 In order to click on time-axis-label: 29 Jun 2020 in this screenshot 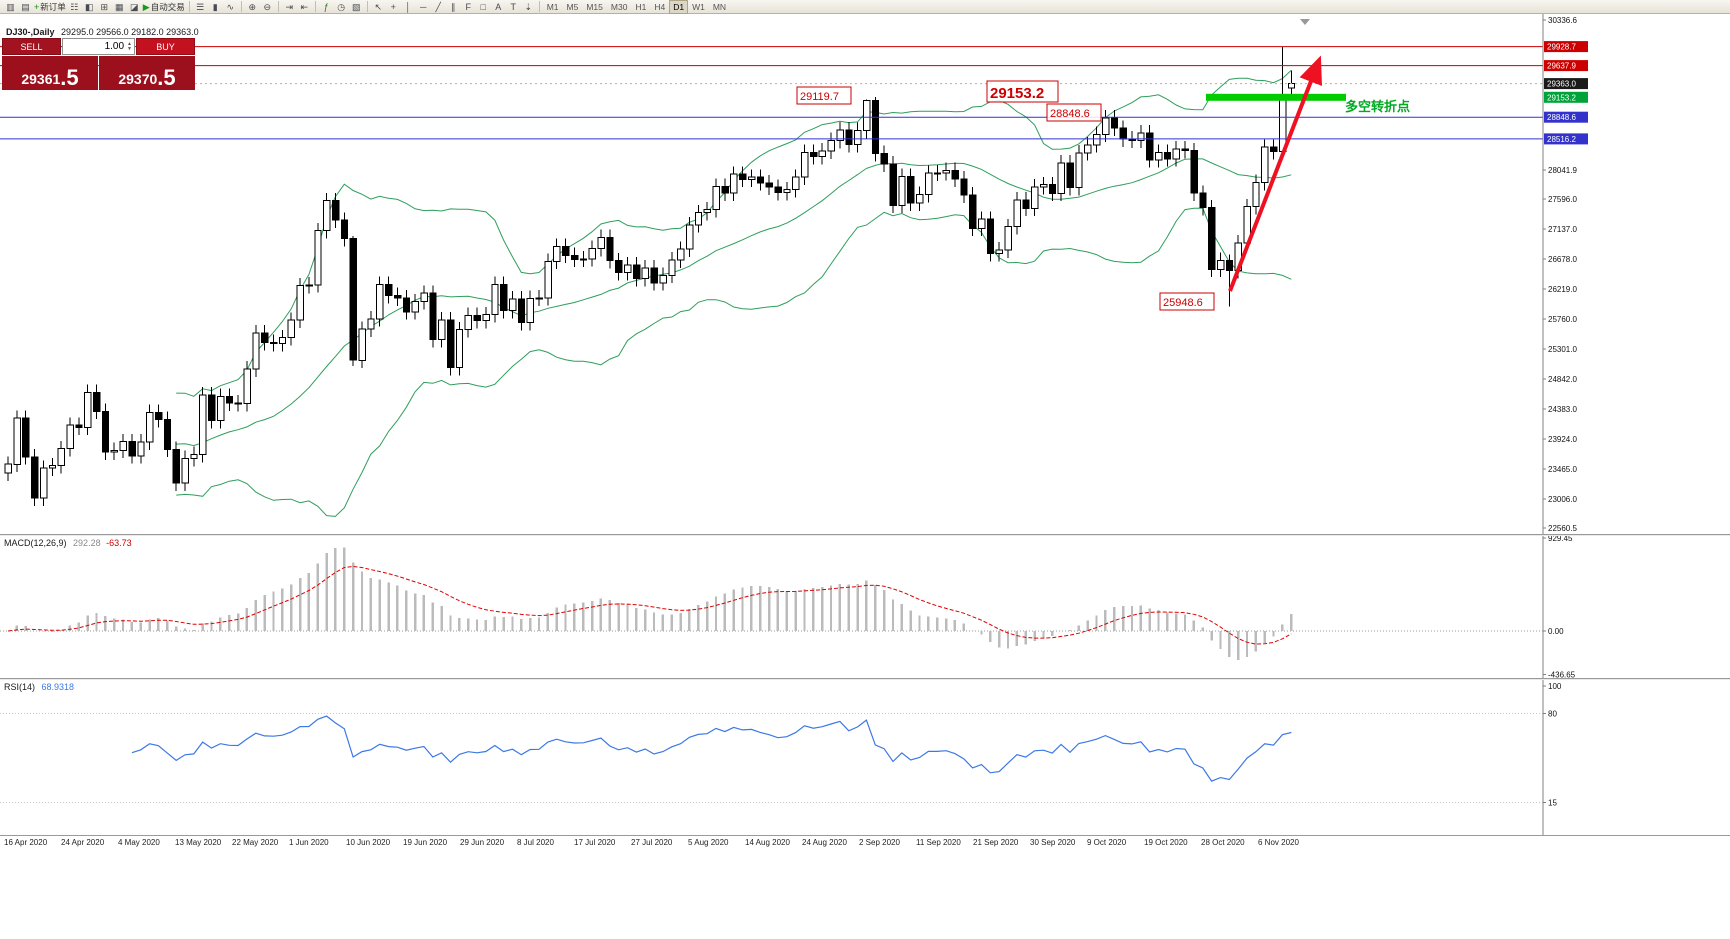, I will do `click(482, 842)`.